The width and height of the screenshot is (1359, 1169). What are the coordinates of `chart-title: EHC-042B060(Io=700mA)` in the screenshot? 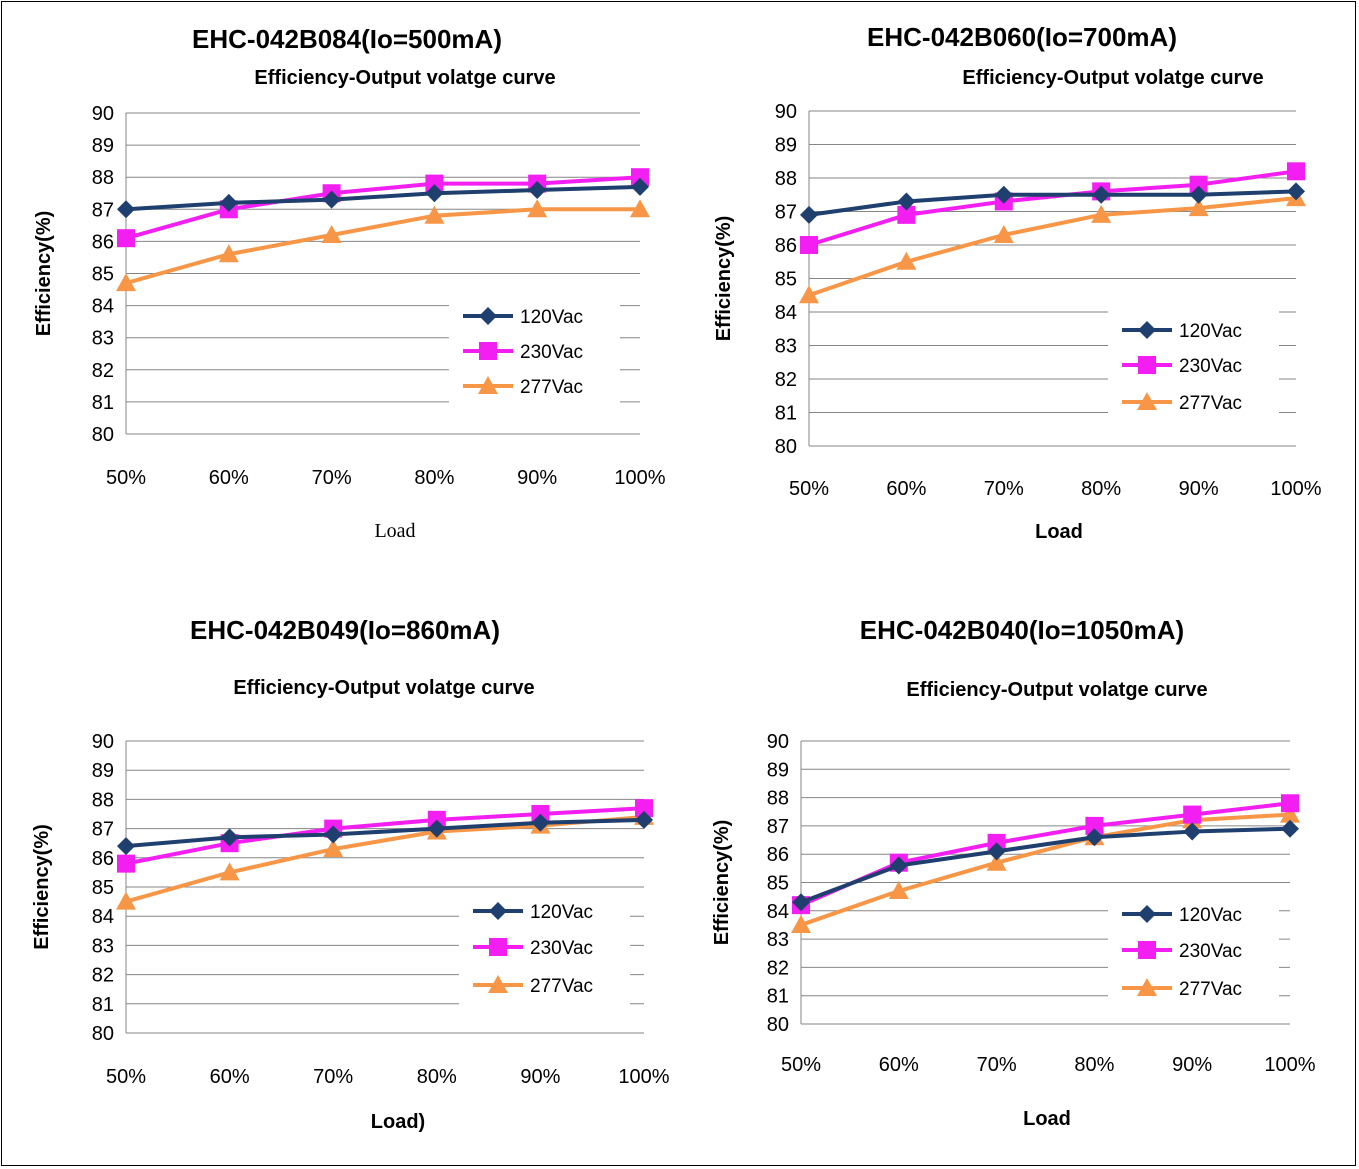 It's located at (1022, 37).